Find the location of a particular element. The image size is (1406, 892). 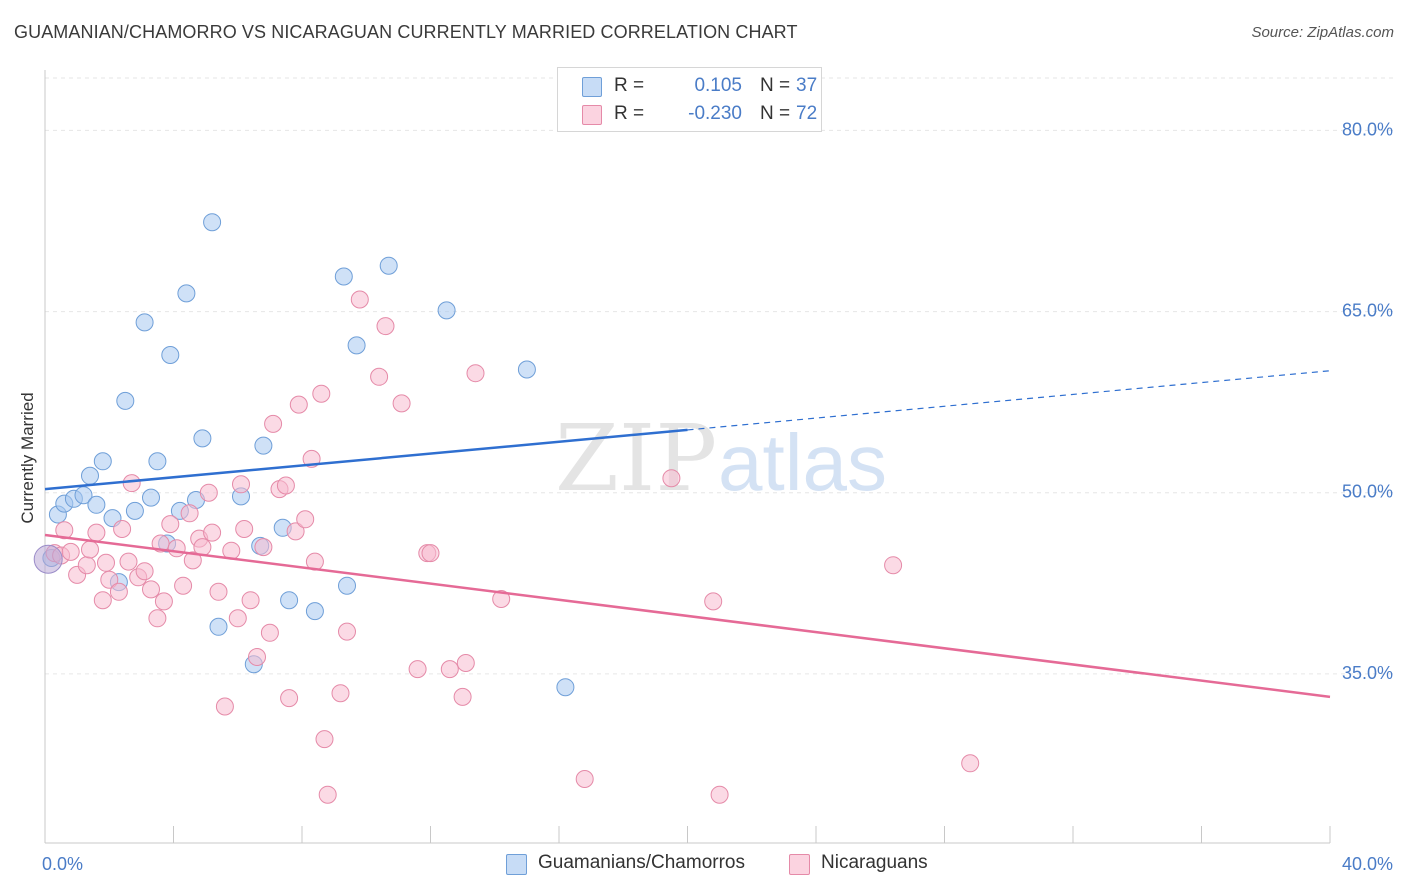

legend-n-value: 37 is located at coordinates (807, 85).